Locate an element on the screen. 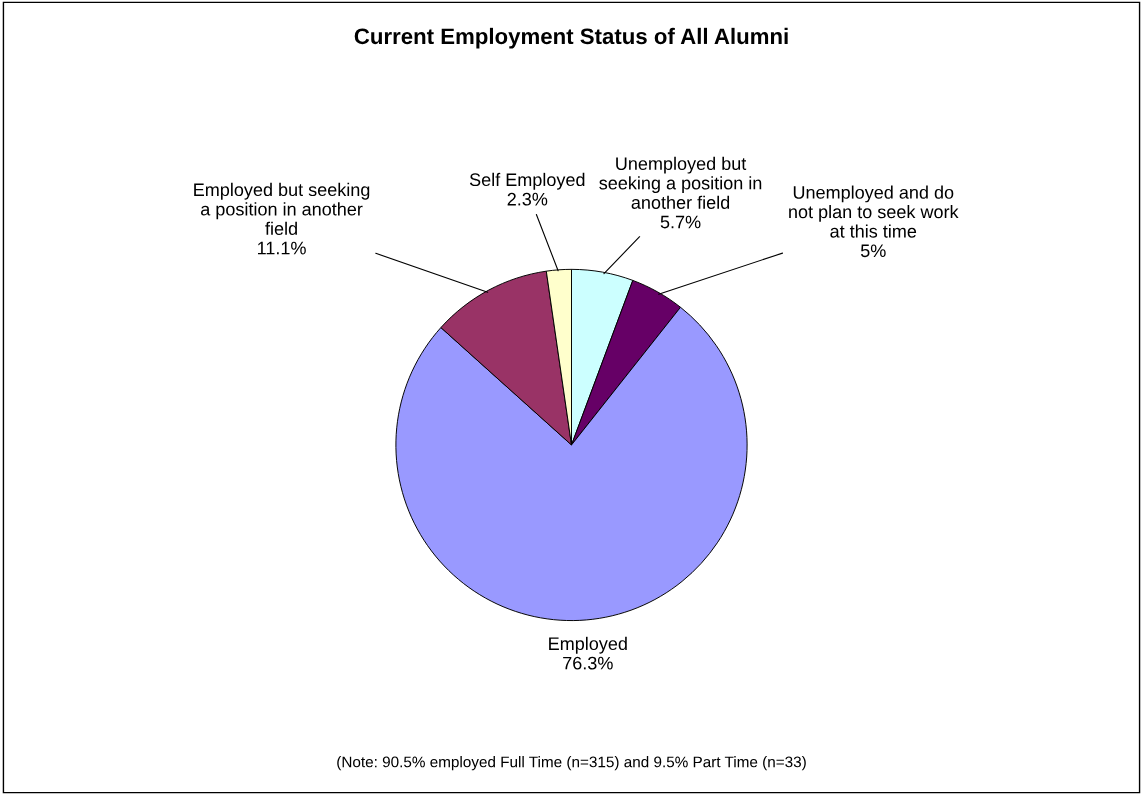  data-label: 11.1% is located at coordinates (281, 248).